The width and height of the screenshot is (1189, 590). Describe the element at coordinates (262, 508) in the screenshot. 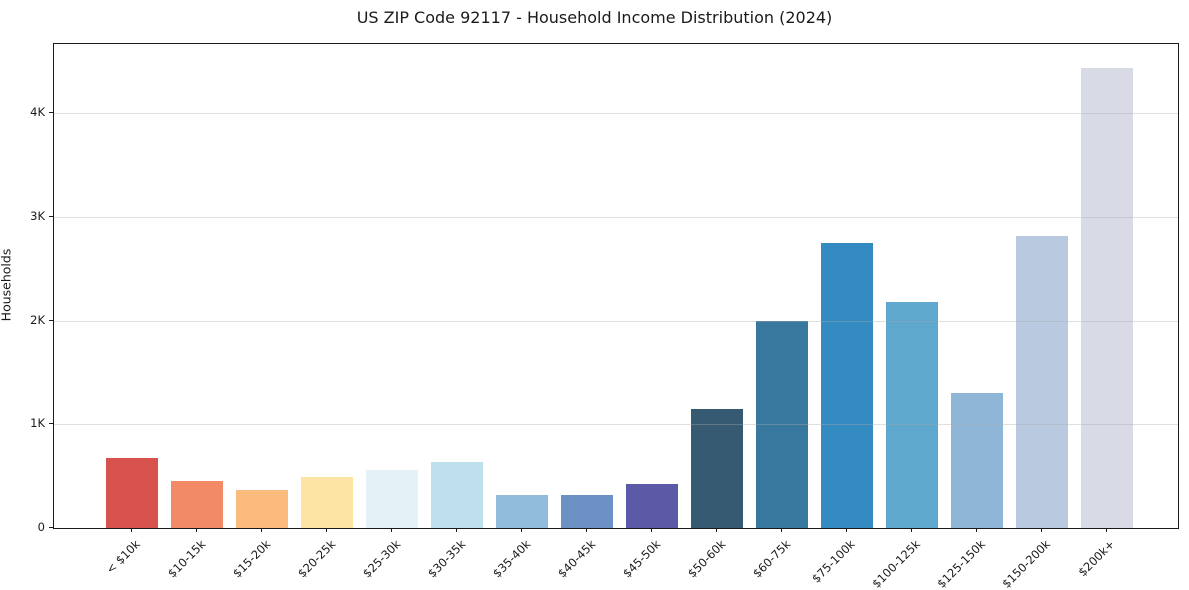

I see `bar--15-20k` at that location.